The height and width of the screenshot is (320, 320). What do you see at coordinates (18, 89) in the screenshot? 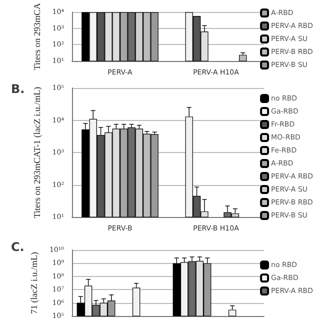
I see `chart-title: B.` at bounding box center [18, 89].